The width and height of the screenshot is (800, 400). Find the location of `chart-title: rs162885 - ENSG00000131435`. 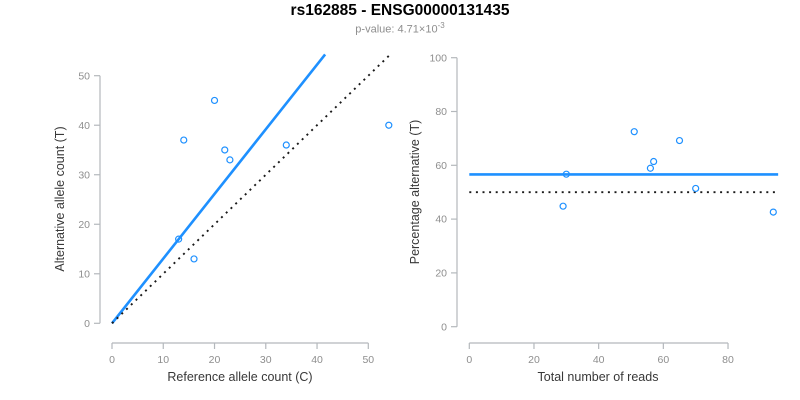

chart-title: rs162885 - ENSG00000131435 is located at coordinates (400, 10).